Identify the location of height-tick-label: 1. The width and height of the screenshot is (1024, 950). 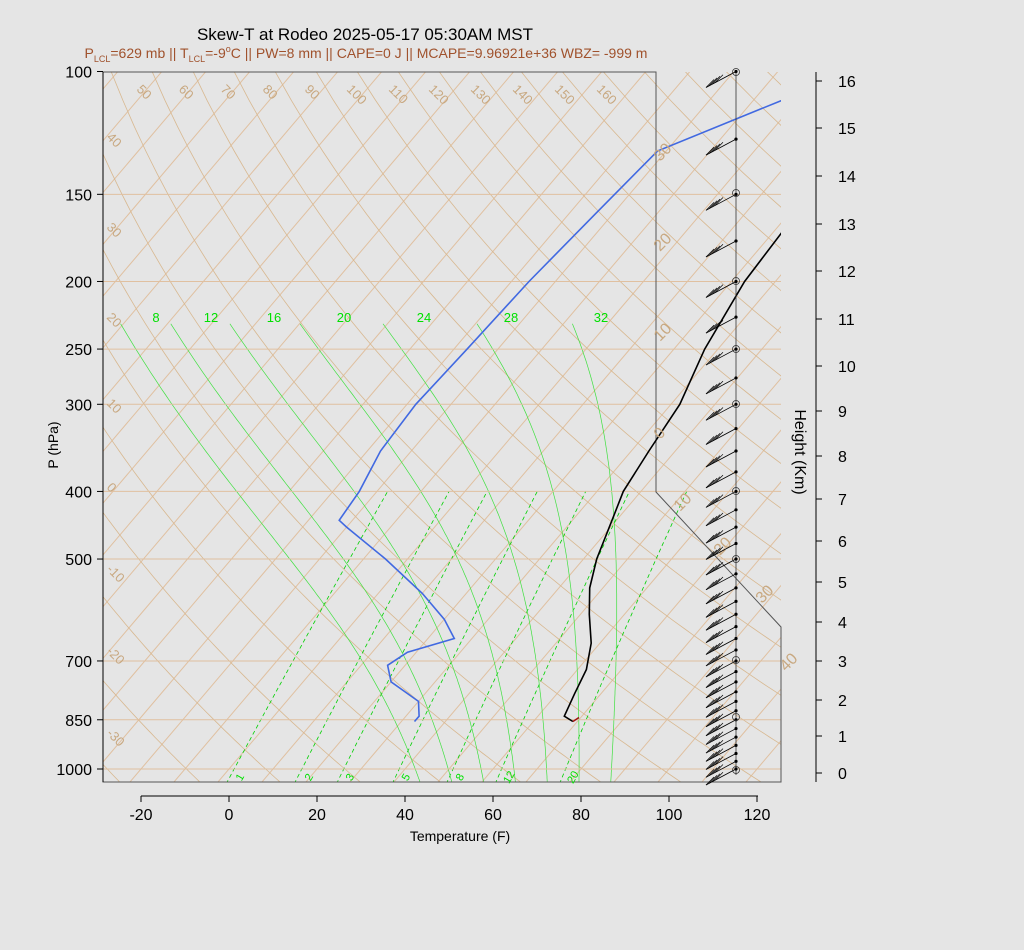
(842, 737).